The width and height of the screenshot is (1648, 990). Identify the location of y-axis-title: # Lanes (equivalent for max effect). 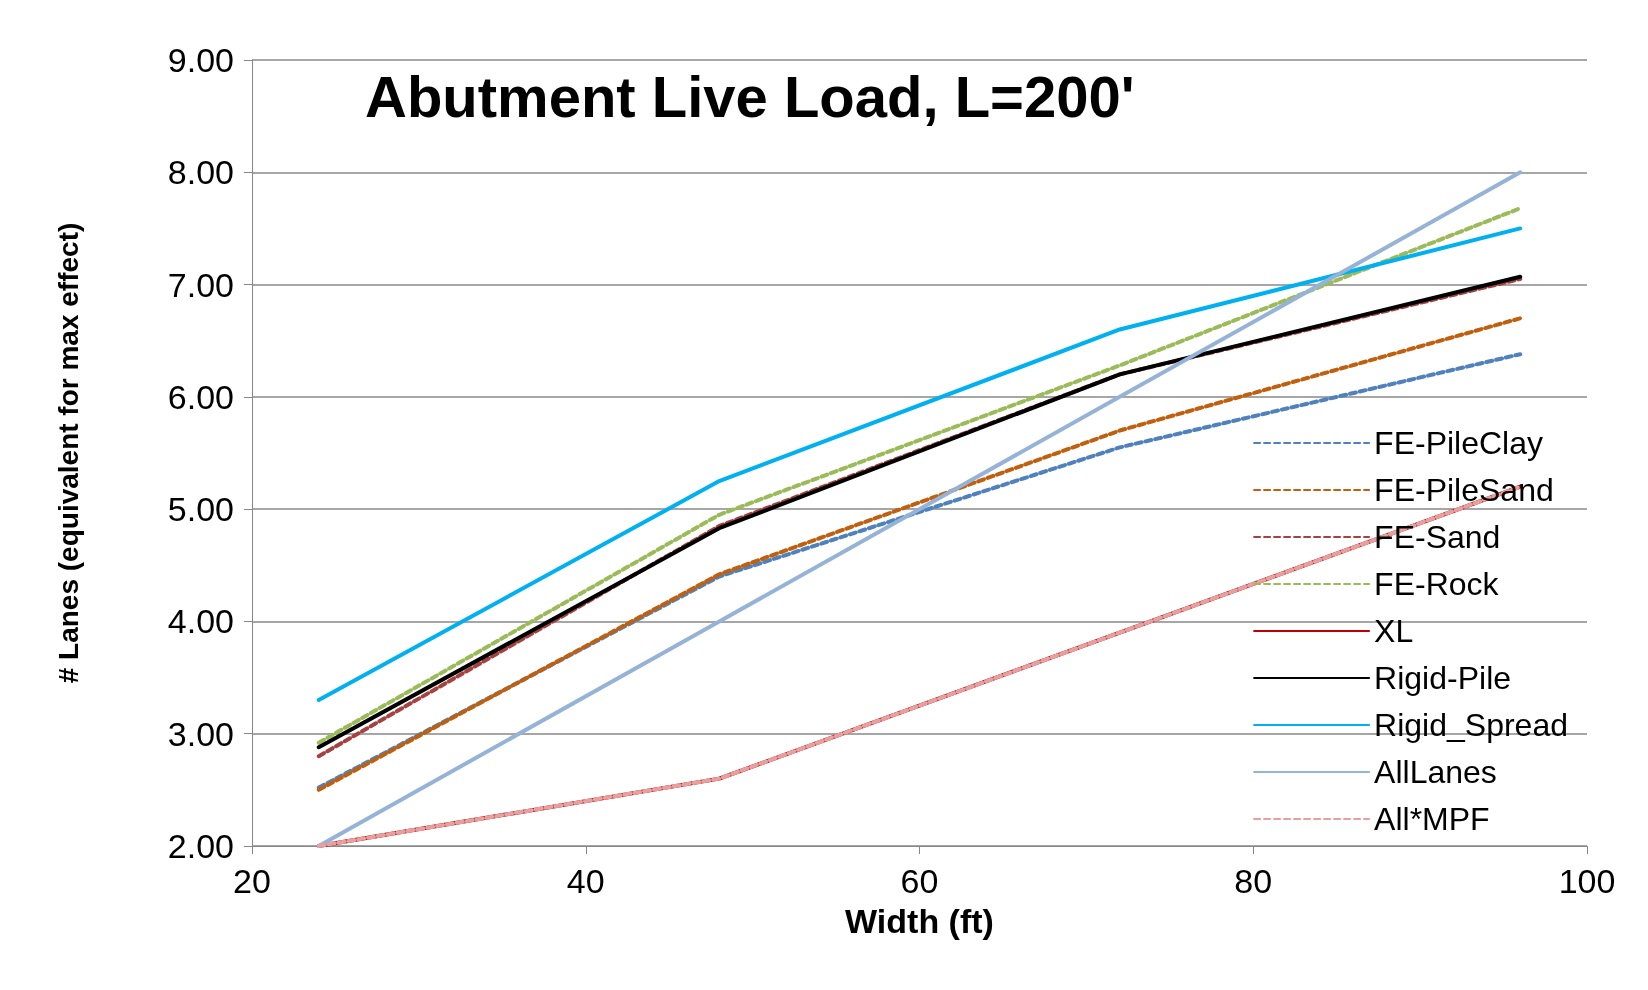
(68, 453).